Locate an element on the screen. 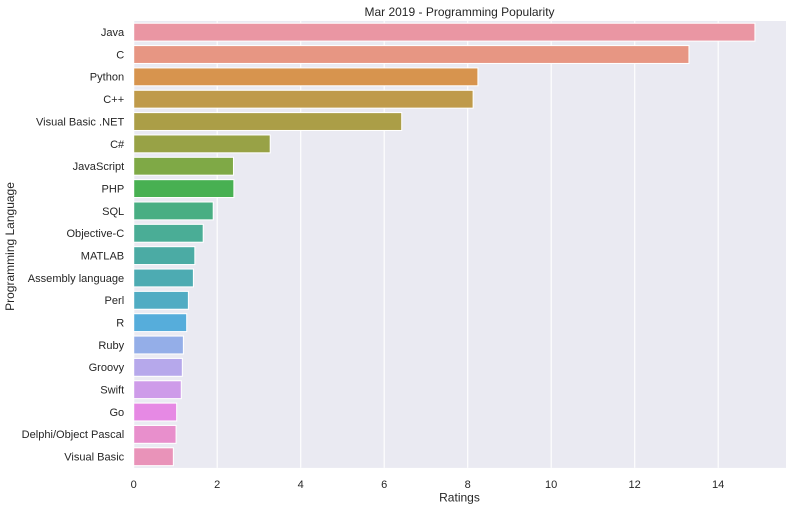 This screenshot has width=799, height=511. svg-text: Groovy is located at coordinates (107, 368).